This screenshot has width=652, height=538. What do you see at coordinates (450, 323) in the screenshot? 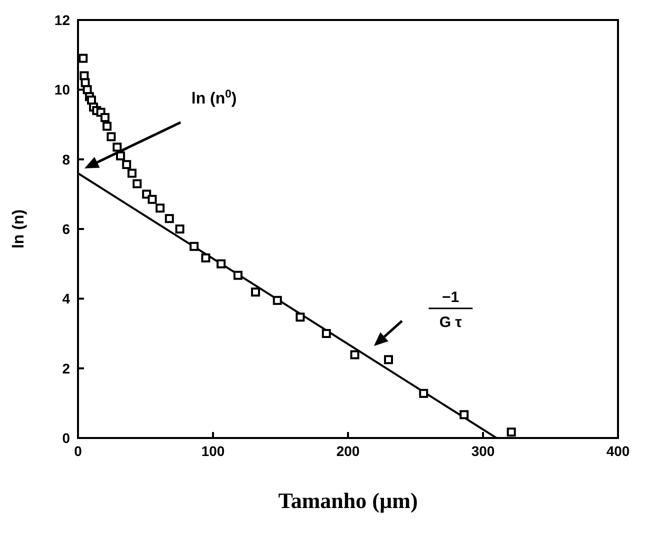
I see `annotation: G τ` at bounding box center [450, 323].